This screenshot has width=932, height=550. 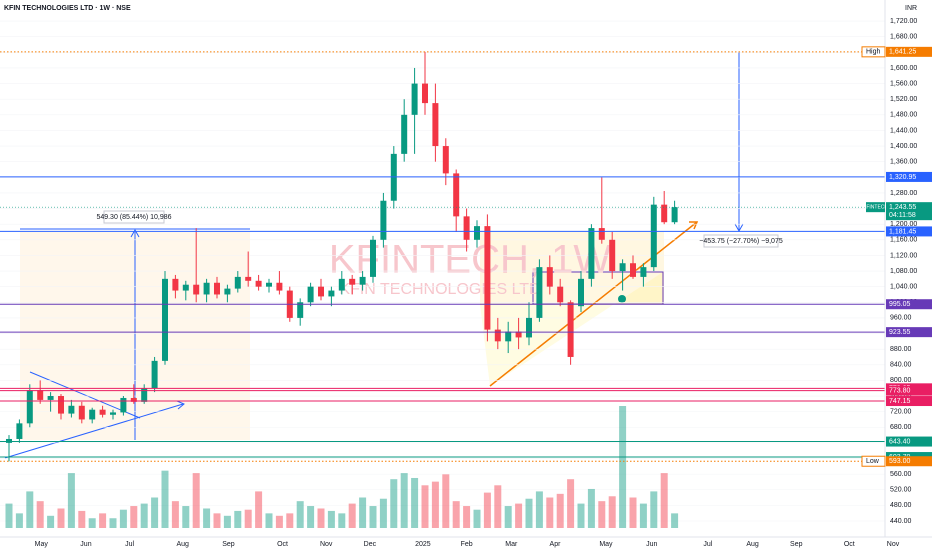 I want to click on x-tick-label: Jun, so click(x=85, y=544).